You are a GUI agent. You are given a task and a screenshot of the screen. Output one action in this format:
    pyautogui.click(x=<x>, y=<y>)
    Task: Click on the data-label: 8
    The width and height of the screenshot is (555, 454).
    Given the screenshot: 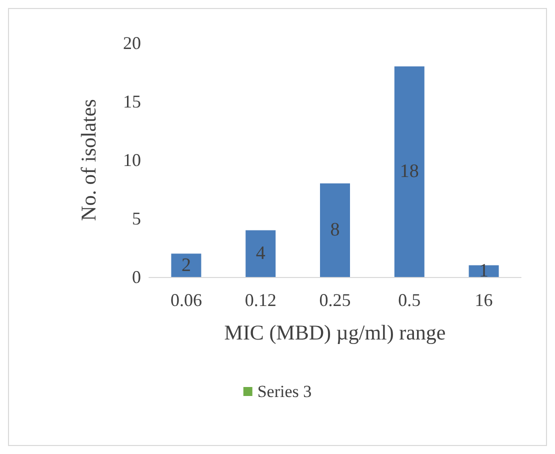 What is the action you would take?
    pyautogui.click(x=335, y=230)
    